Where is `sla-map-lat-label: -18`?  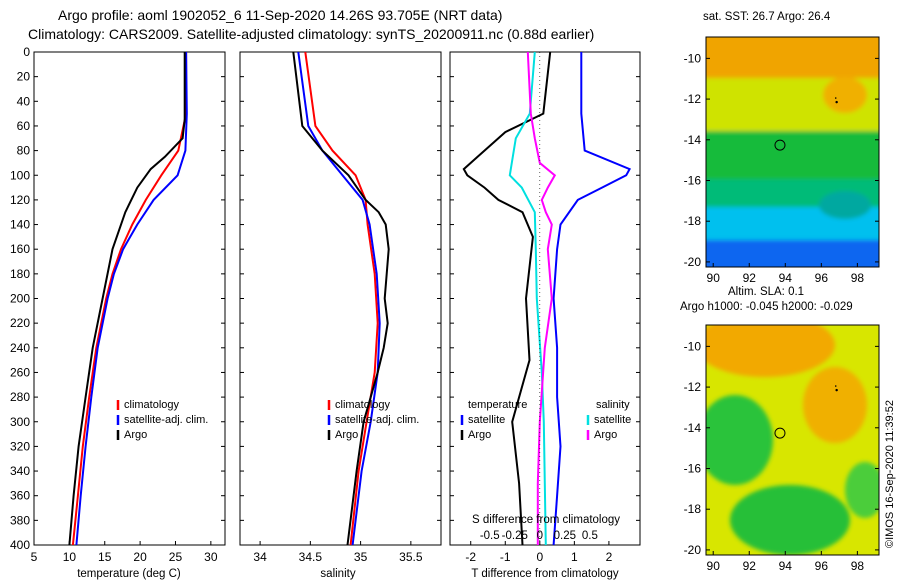 sla-map-lat-label: -18 is located at coordinates (693, 509).